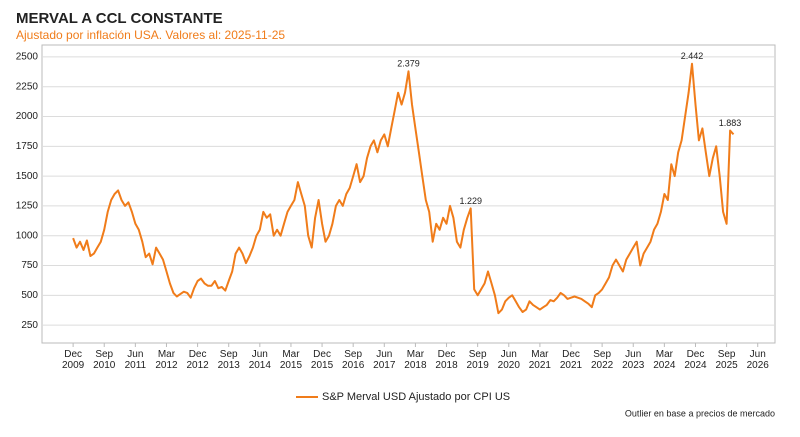 The height and width of the screenshot is (437, 800). Describe the element at coordinates (197, 360) in the screenshot. I see `x-tick-label: Dec 2012` at that location.